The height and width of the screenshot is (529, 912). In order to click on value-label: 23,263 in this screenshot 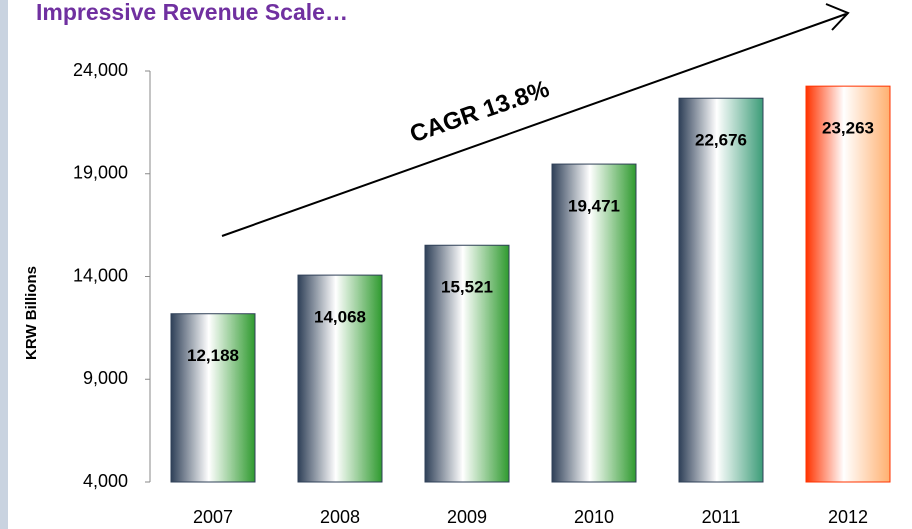, I will do `click(848, 128)`.